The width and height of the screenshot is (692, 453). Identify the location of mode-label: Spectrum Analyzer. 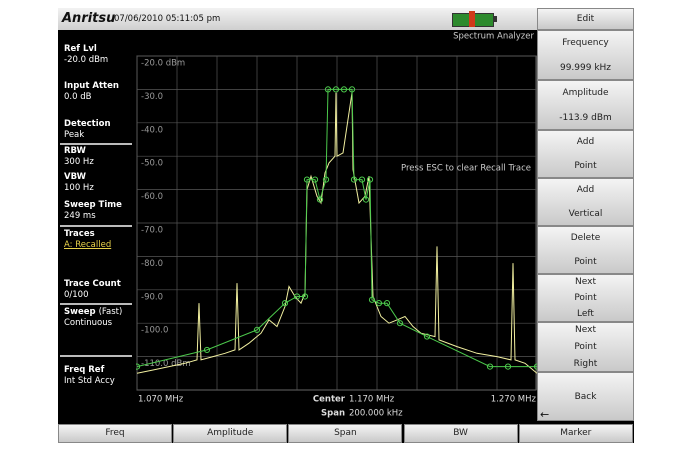
(493, 37).